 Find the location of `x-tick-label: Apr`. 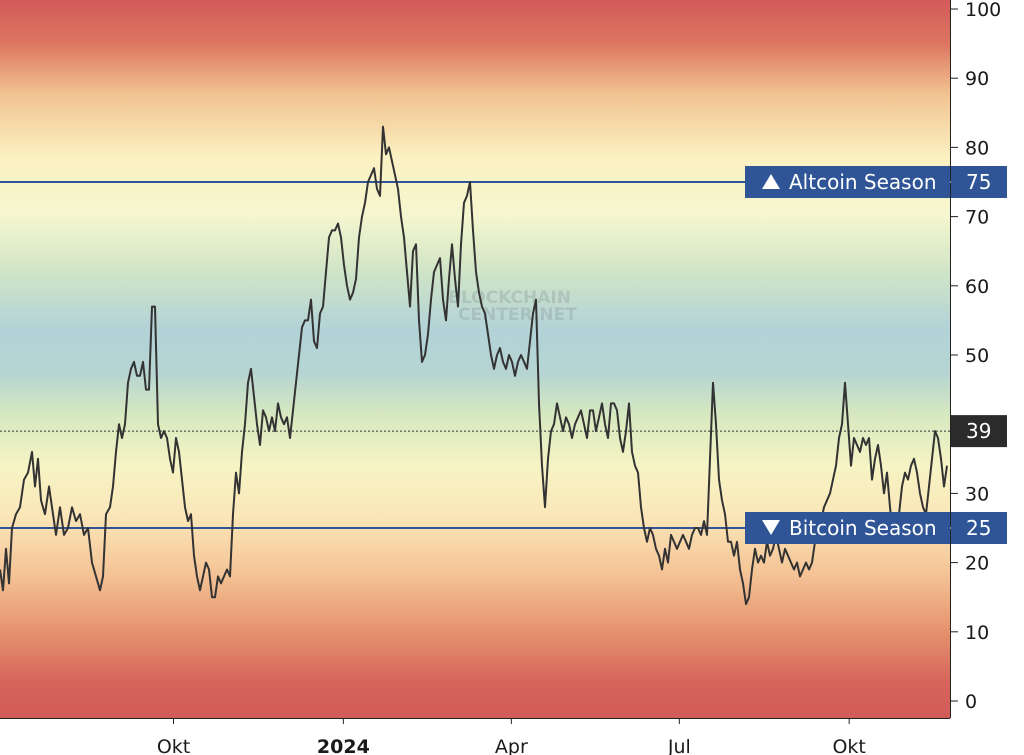

x-tick-label: Apr is located at coordinates (511, 745).